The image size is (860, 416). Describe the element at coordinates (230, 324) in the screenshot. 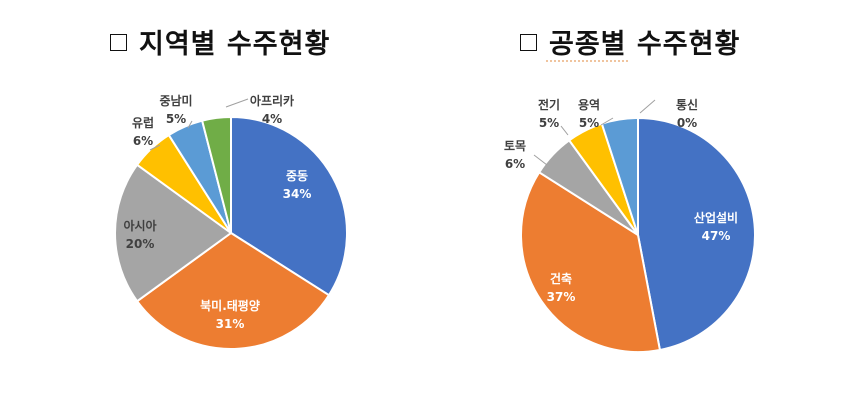

I see `value-label-0-1: 31%` at that location.